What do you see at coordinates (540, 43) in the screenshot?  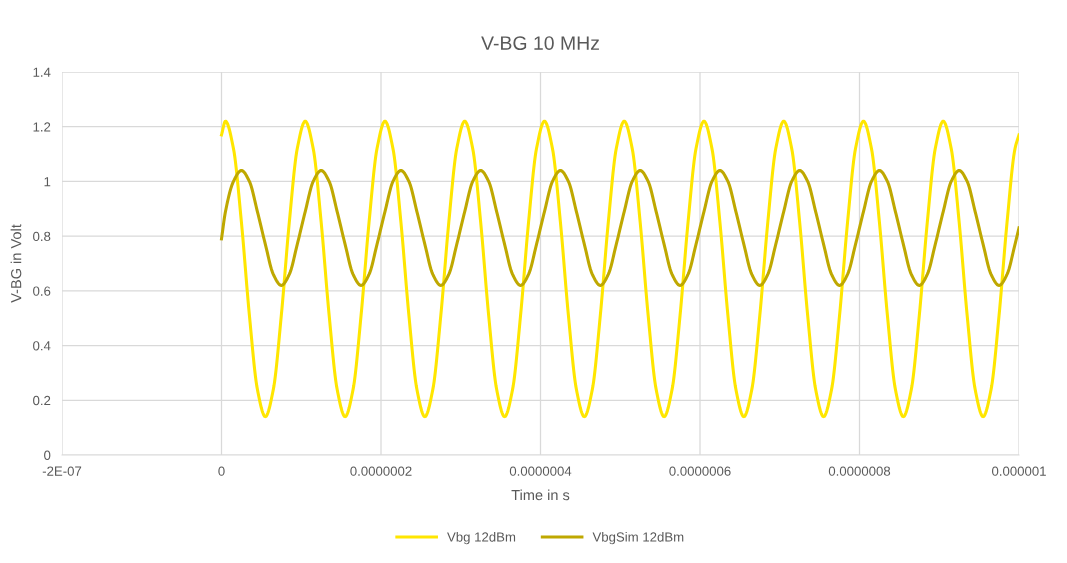 I see `chart-title: V-BG 10 MHz` at bounding box center [540, 43].